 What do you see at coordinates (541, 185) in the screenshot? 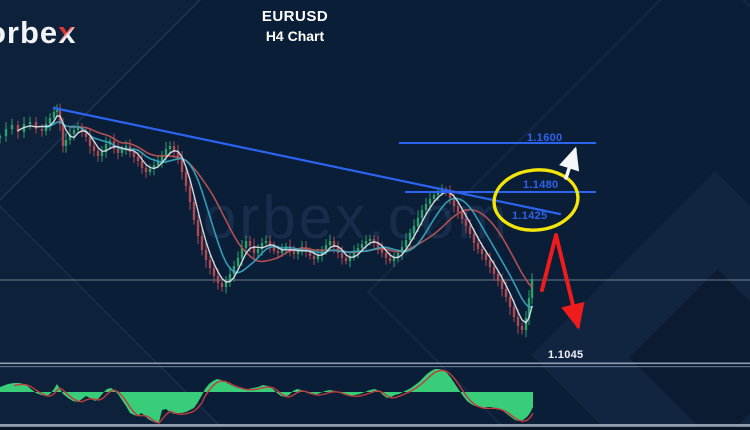
I see `price-label-1-1480: 1.1480` at bounding box center [541, 185].